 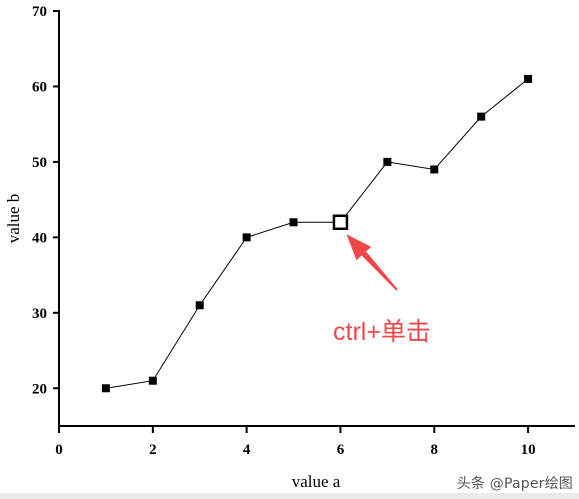 What do you see at coordinates (372, 262) in the screenshot?
I see `annotation-arrow` at bounding box center [372, 262].